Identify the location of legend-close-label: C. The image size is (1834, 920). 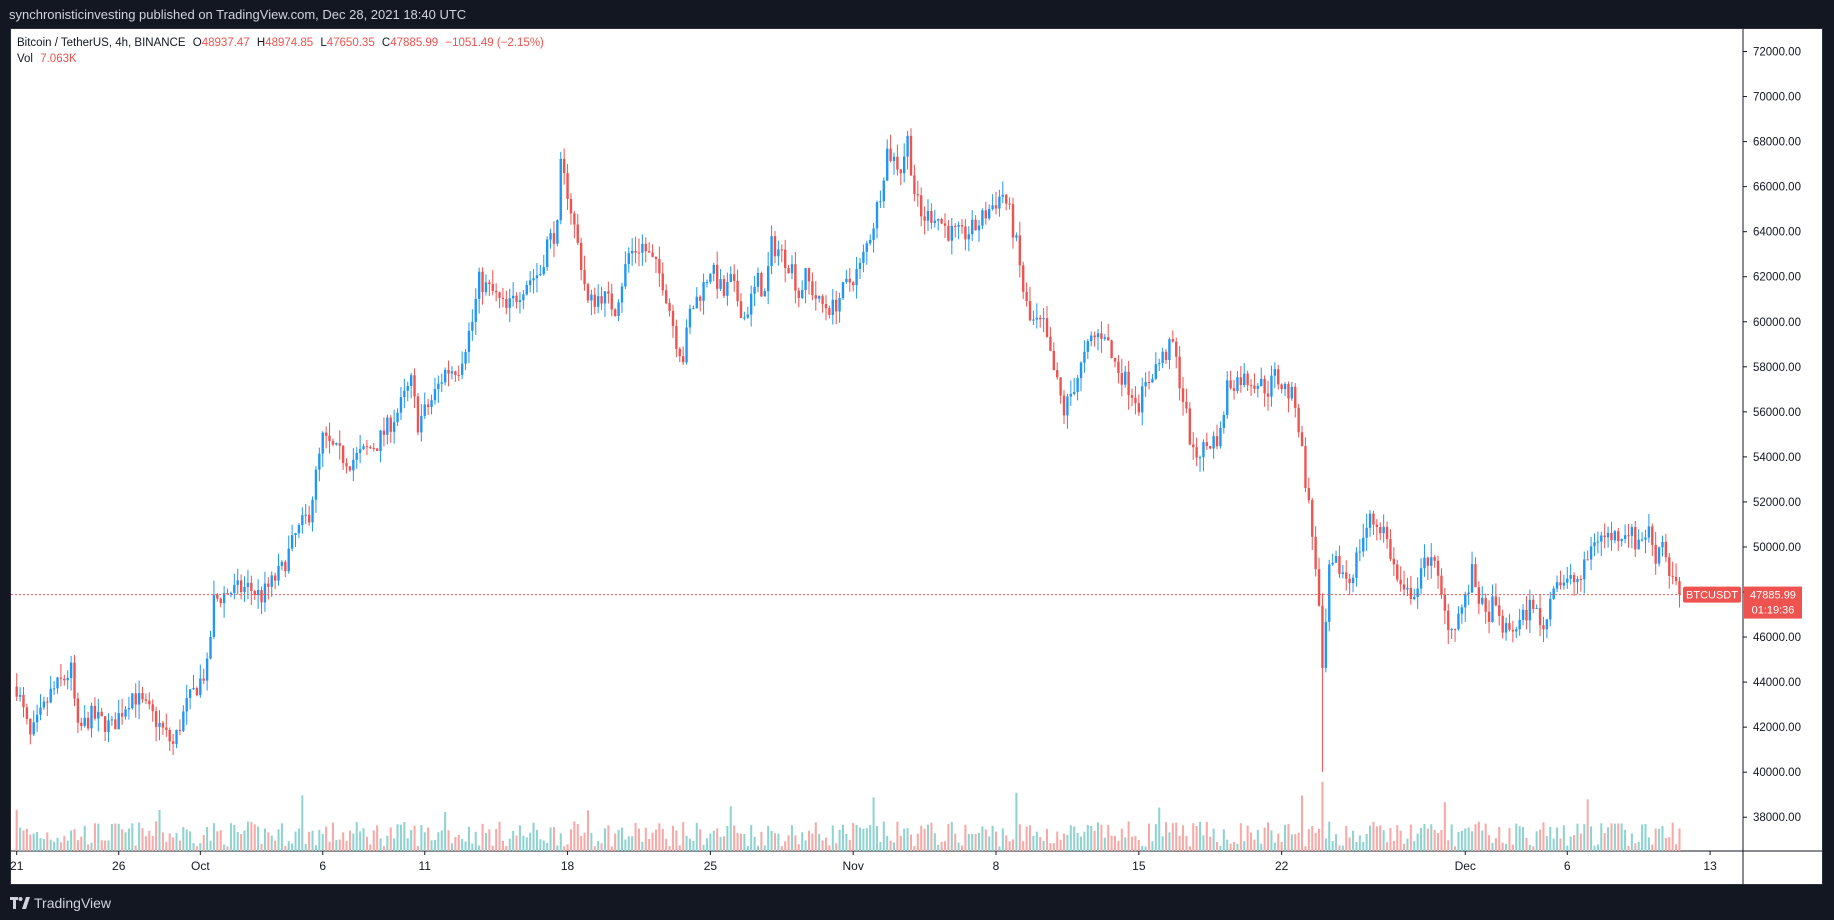
(386, 43).